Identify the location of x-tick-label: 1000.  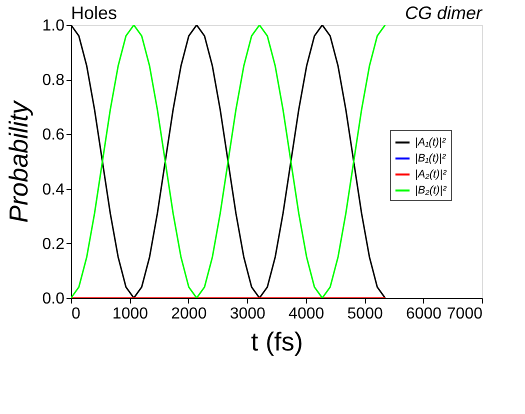
(130, 314).